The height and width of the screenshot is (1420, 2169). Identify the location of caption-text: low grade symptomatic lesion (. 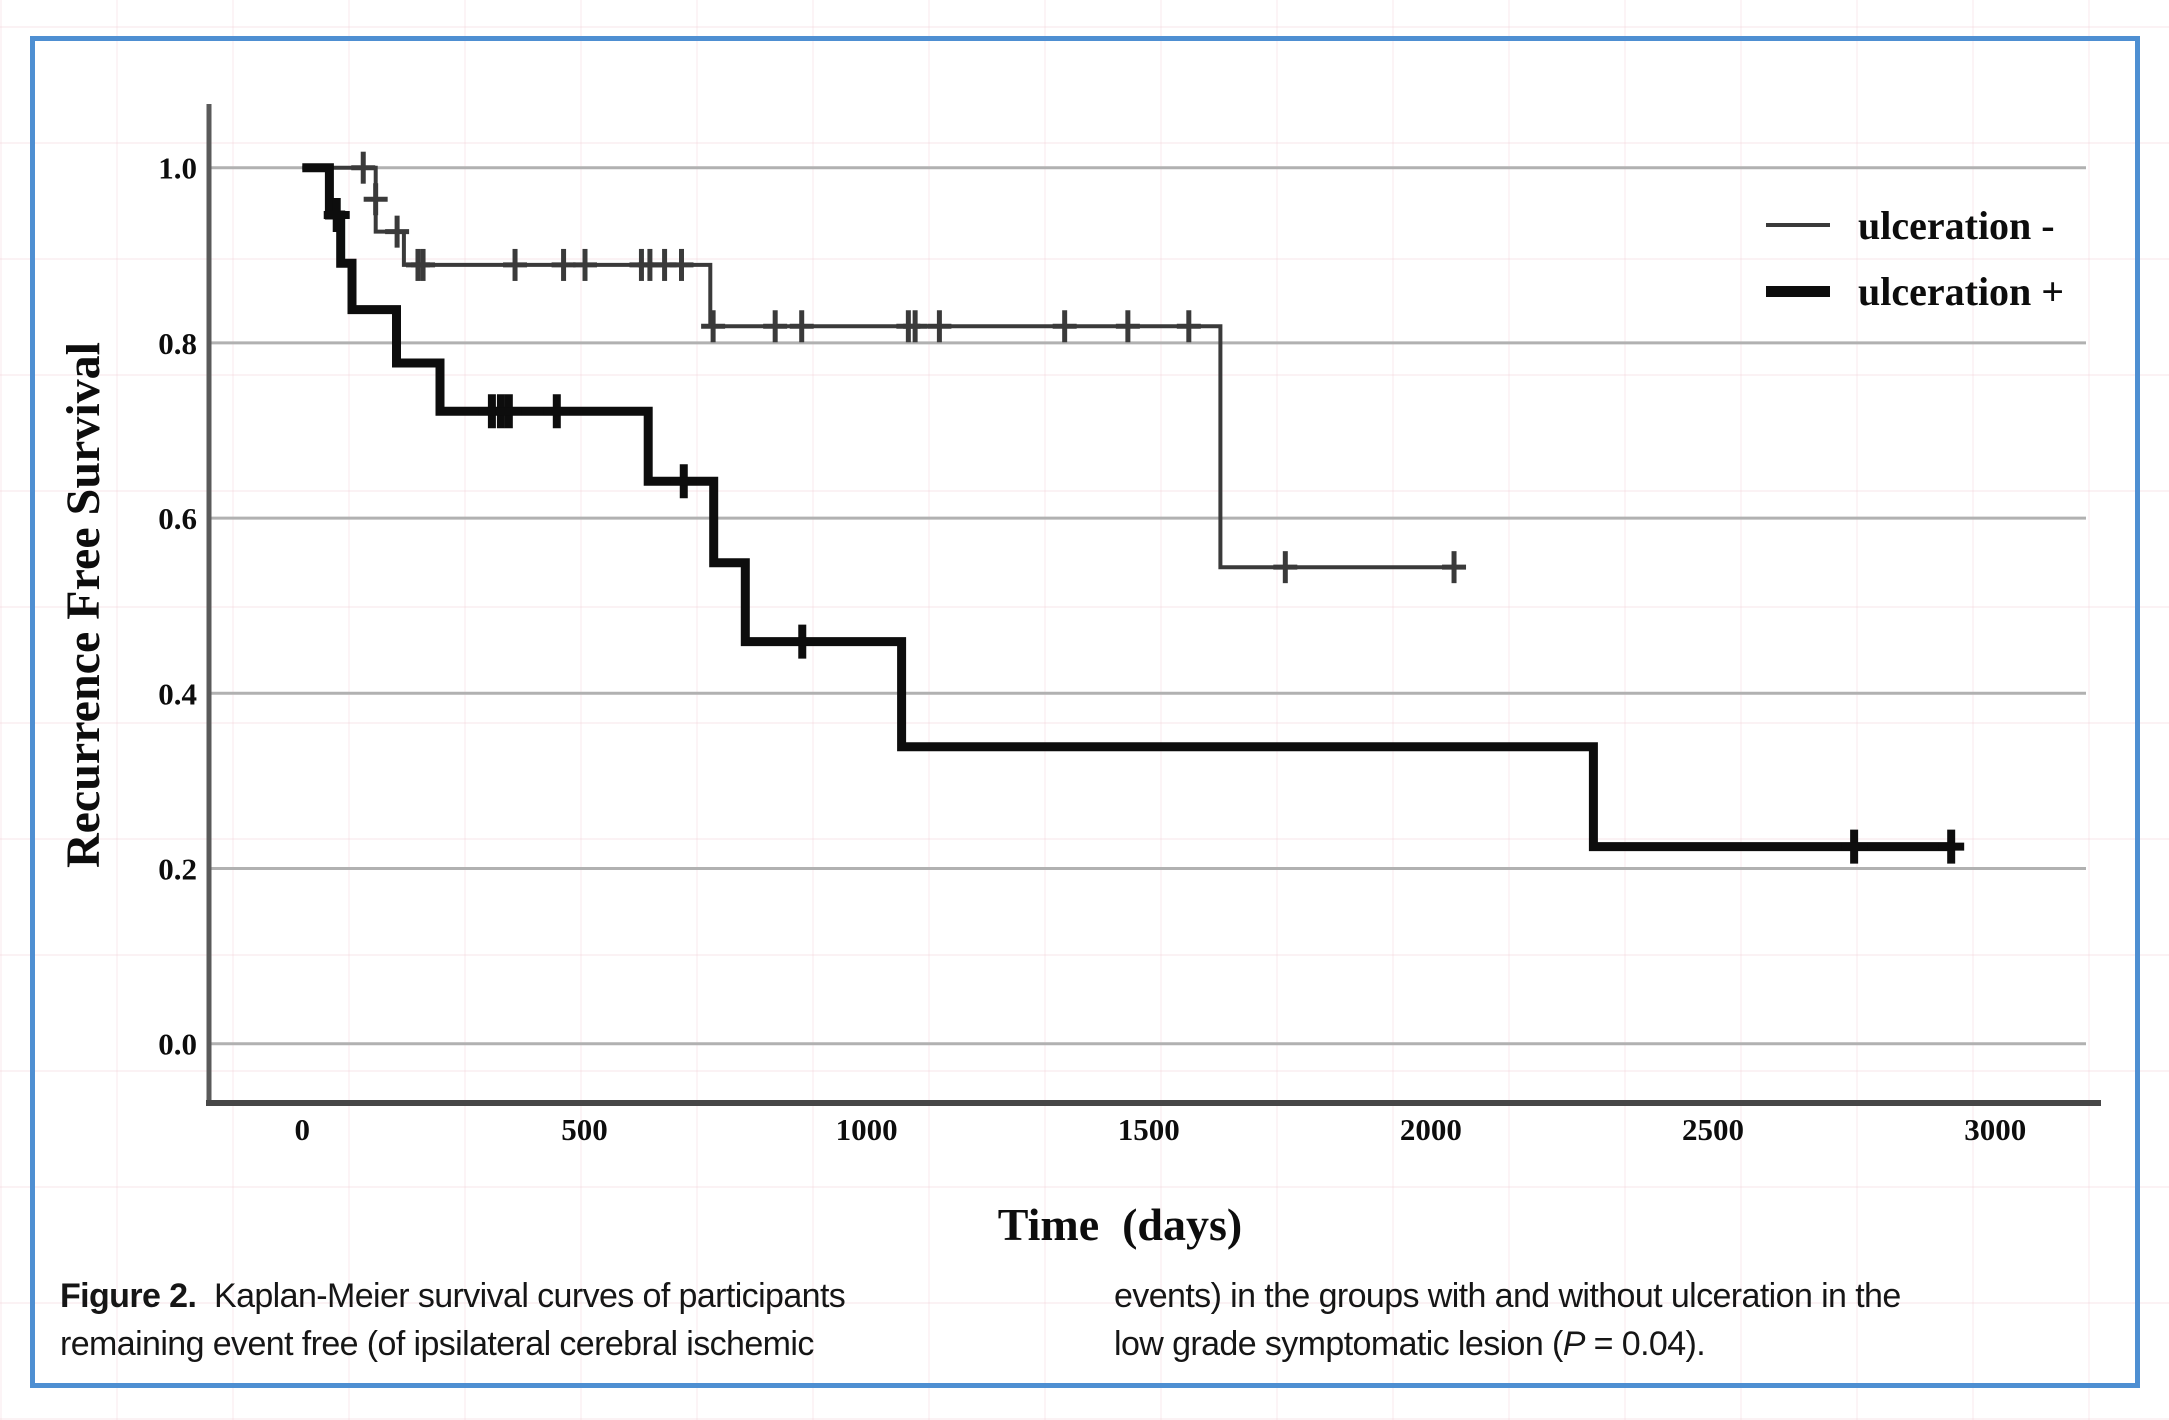
(1338, 1344).